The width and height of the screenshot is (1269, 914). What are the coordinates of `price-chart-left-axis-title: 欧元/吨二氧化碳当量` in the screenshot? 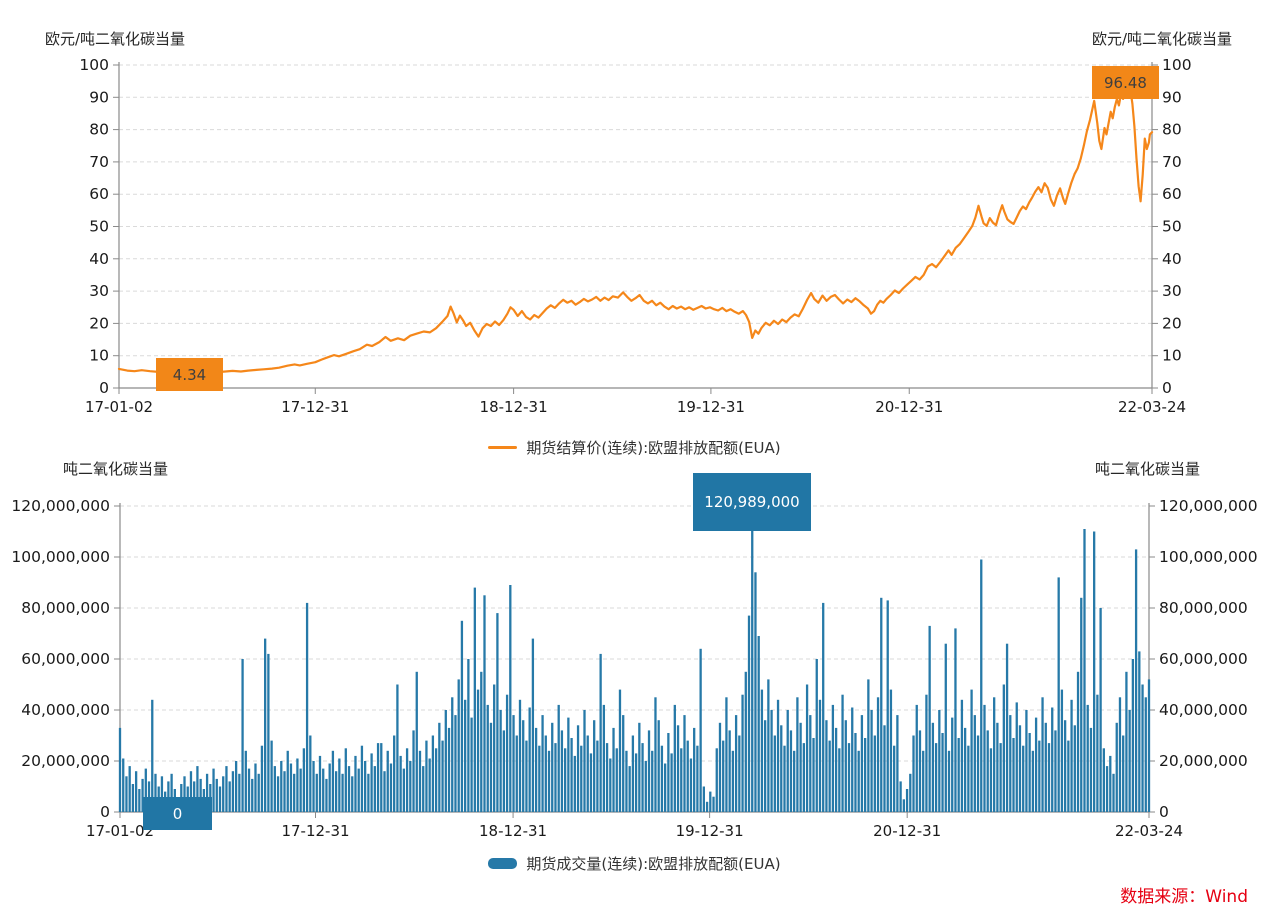 It's located at (115, 39).